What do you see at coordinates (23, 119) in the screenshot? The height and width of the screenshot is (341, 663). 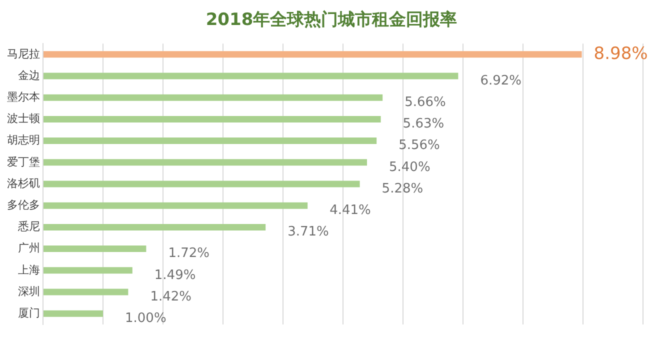 I see `y-tick-label: 波士顿` at bounding box center [23, 119].